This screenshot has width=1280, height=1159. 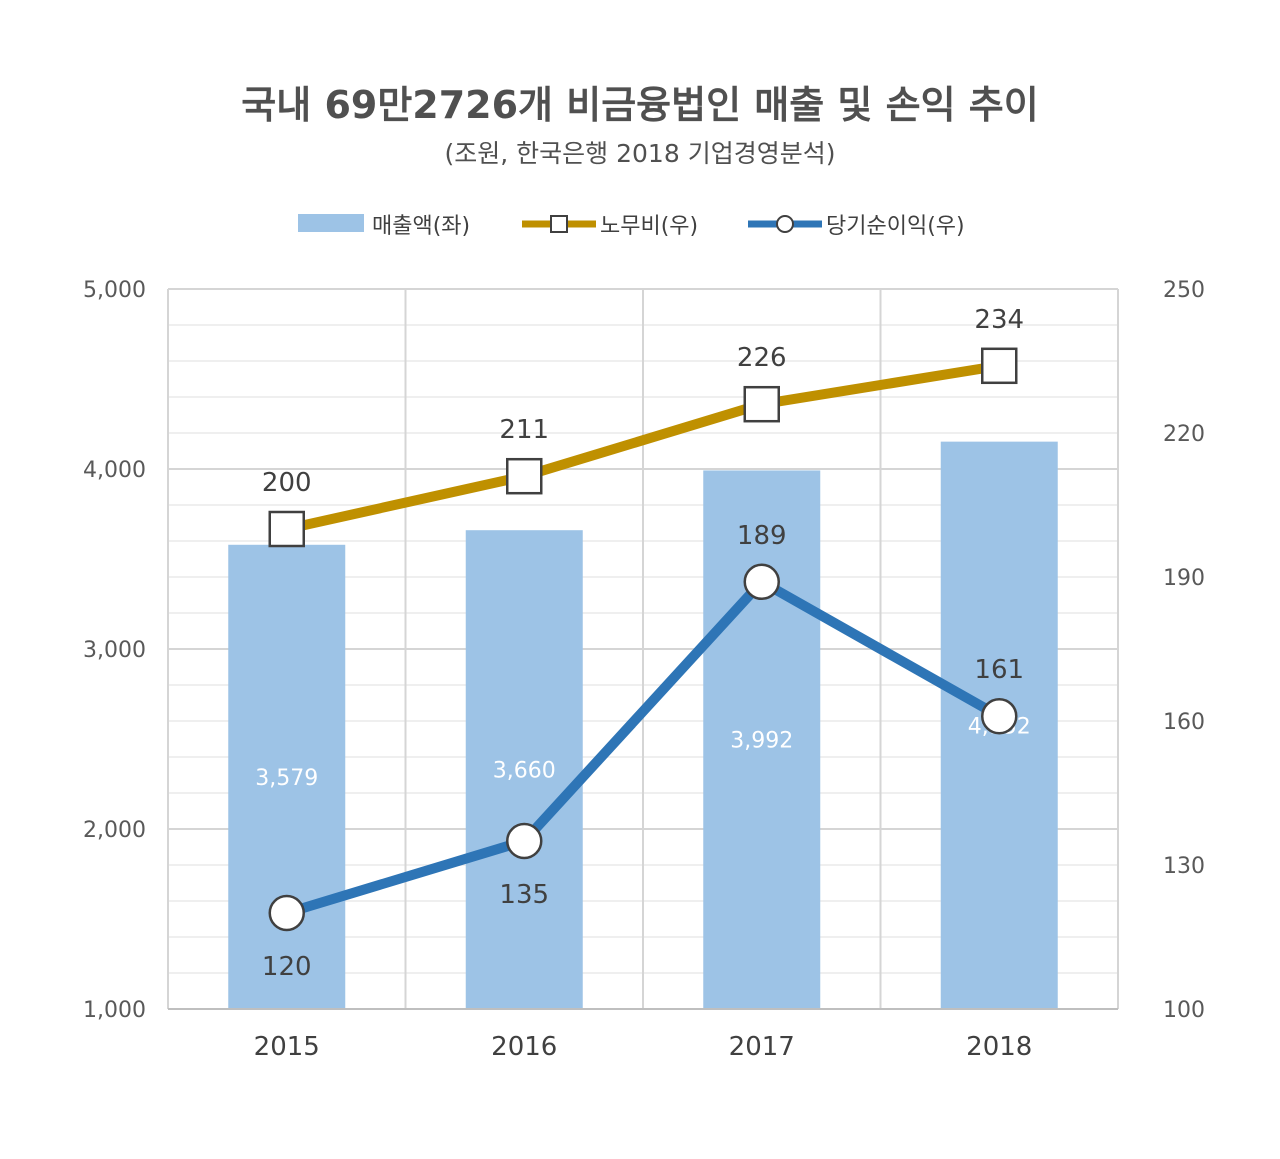 I want to click on bar-label-sales: 3,579, so click(x=286, y=778).